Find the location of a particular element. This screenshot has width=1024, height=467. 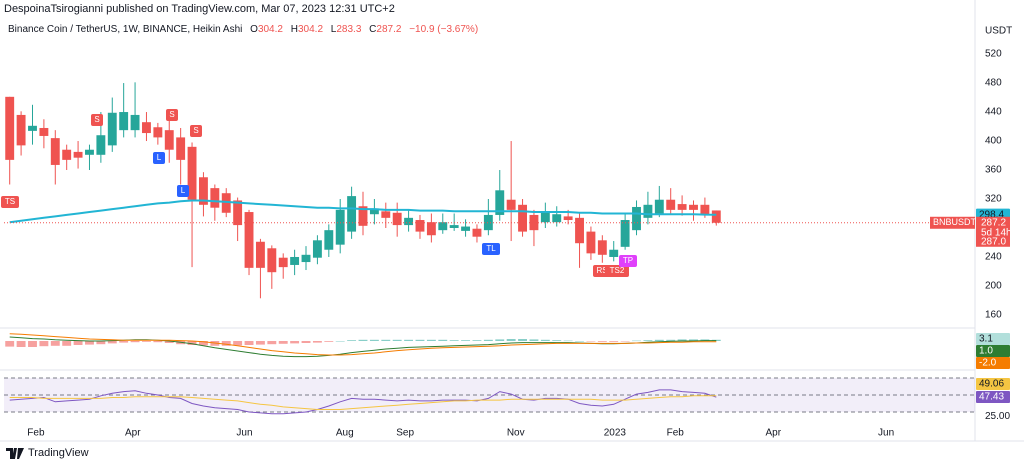

symbol-tag: BNBUSDT is located at coordinates (955, 222).